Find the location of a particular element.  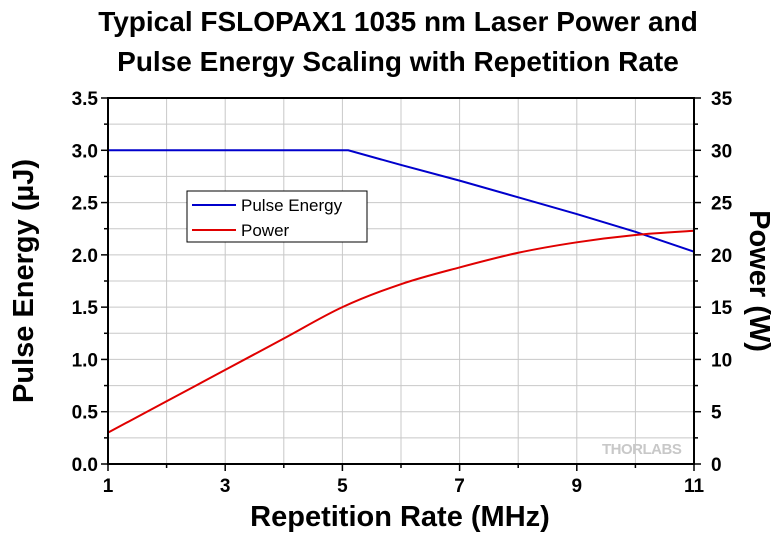

x-tick-label: 1 is located at coordinates (108, 486).